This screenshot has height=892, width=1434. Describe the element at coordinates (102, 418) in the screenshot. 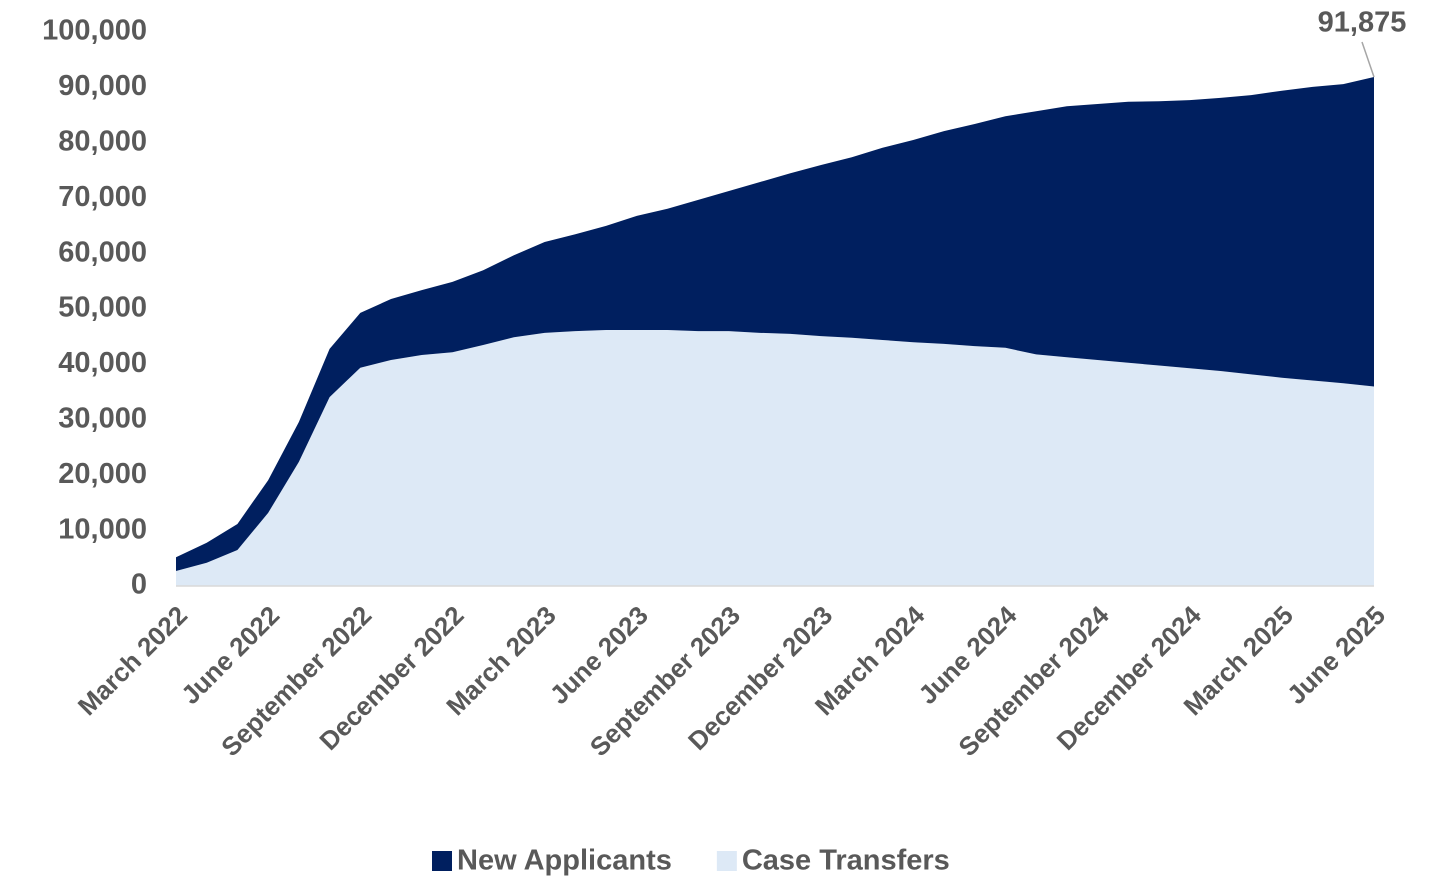

I see `y-tick-label: 30,000` at that location.